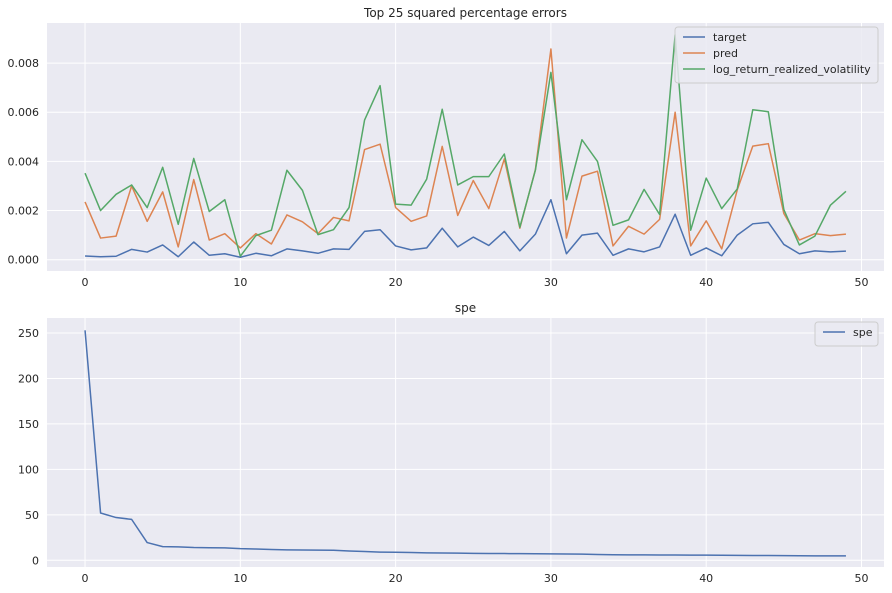 The image size is (892, 593). What do you see at coordinates (28, 424) in the screenshot?
I see `chart2-y-tick-label: 150` at bounding box center [28, 424].